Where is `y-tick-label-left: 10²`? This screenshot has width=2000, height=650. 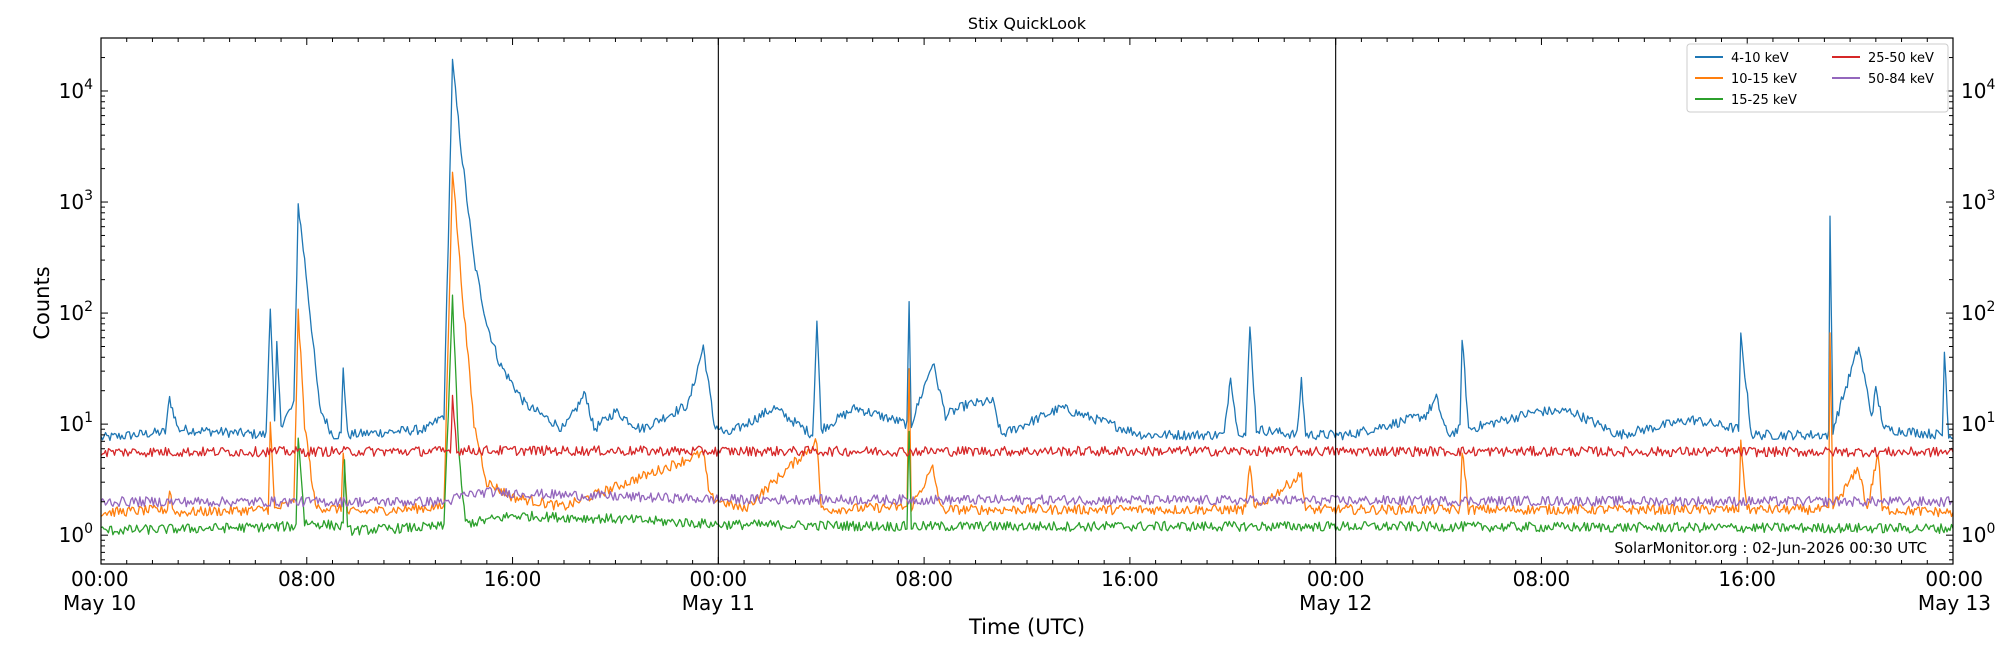 y-tick-label-left: 10² is located at coordinates (76, 312).